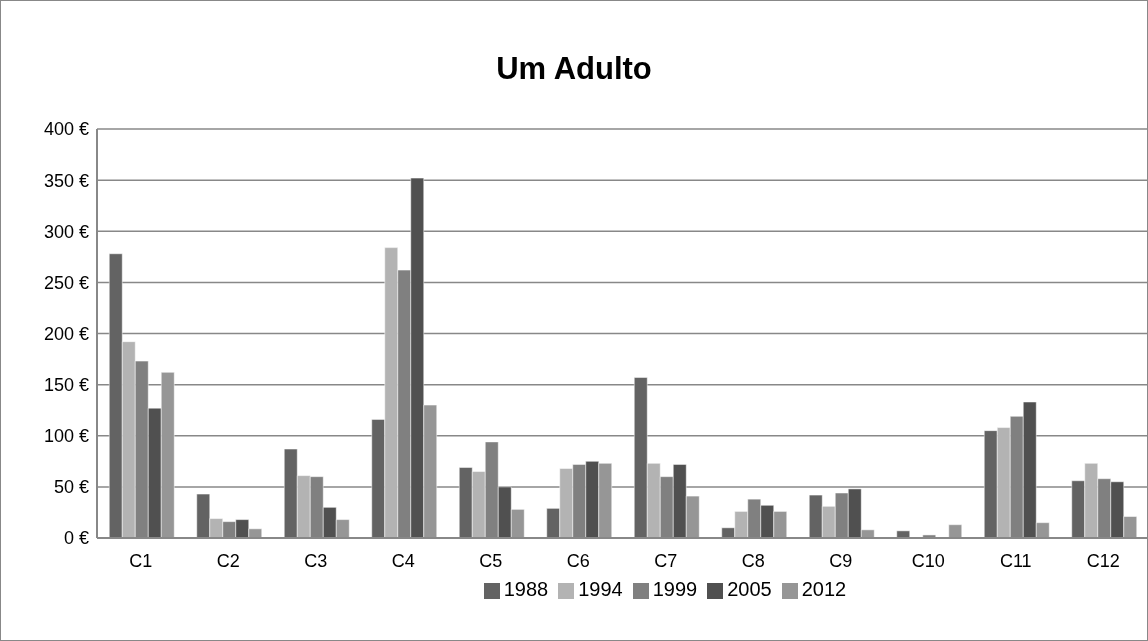  I want to click on y-tick-label: 250 €, so click(66, 282).